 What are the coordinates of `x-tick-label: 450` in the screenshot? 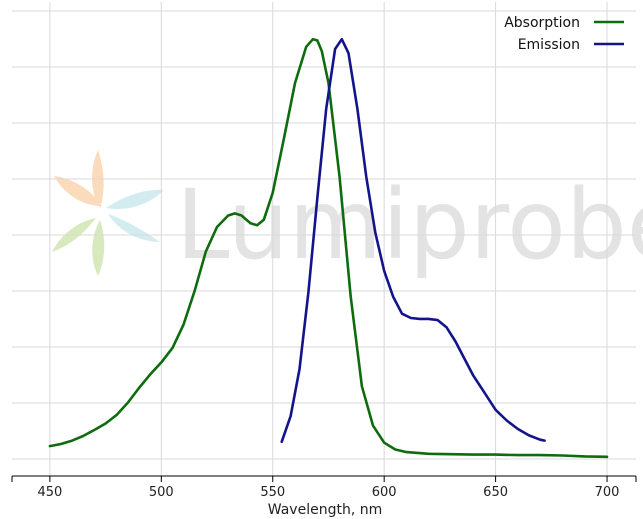 It's located at (49, 492).